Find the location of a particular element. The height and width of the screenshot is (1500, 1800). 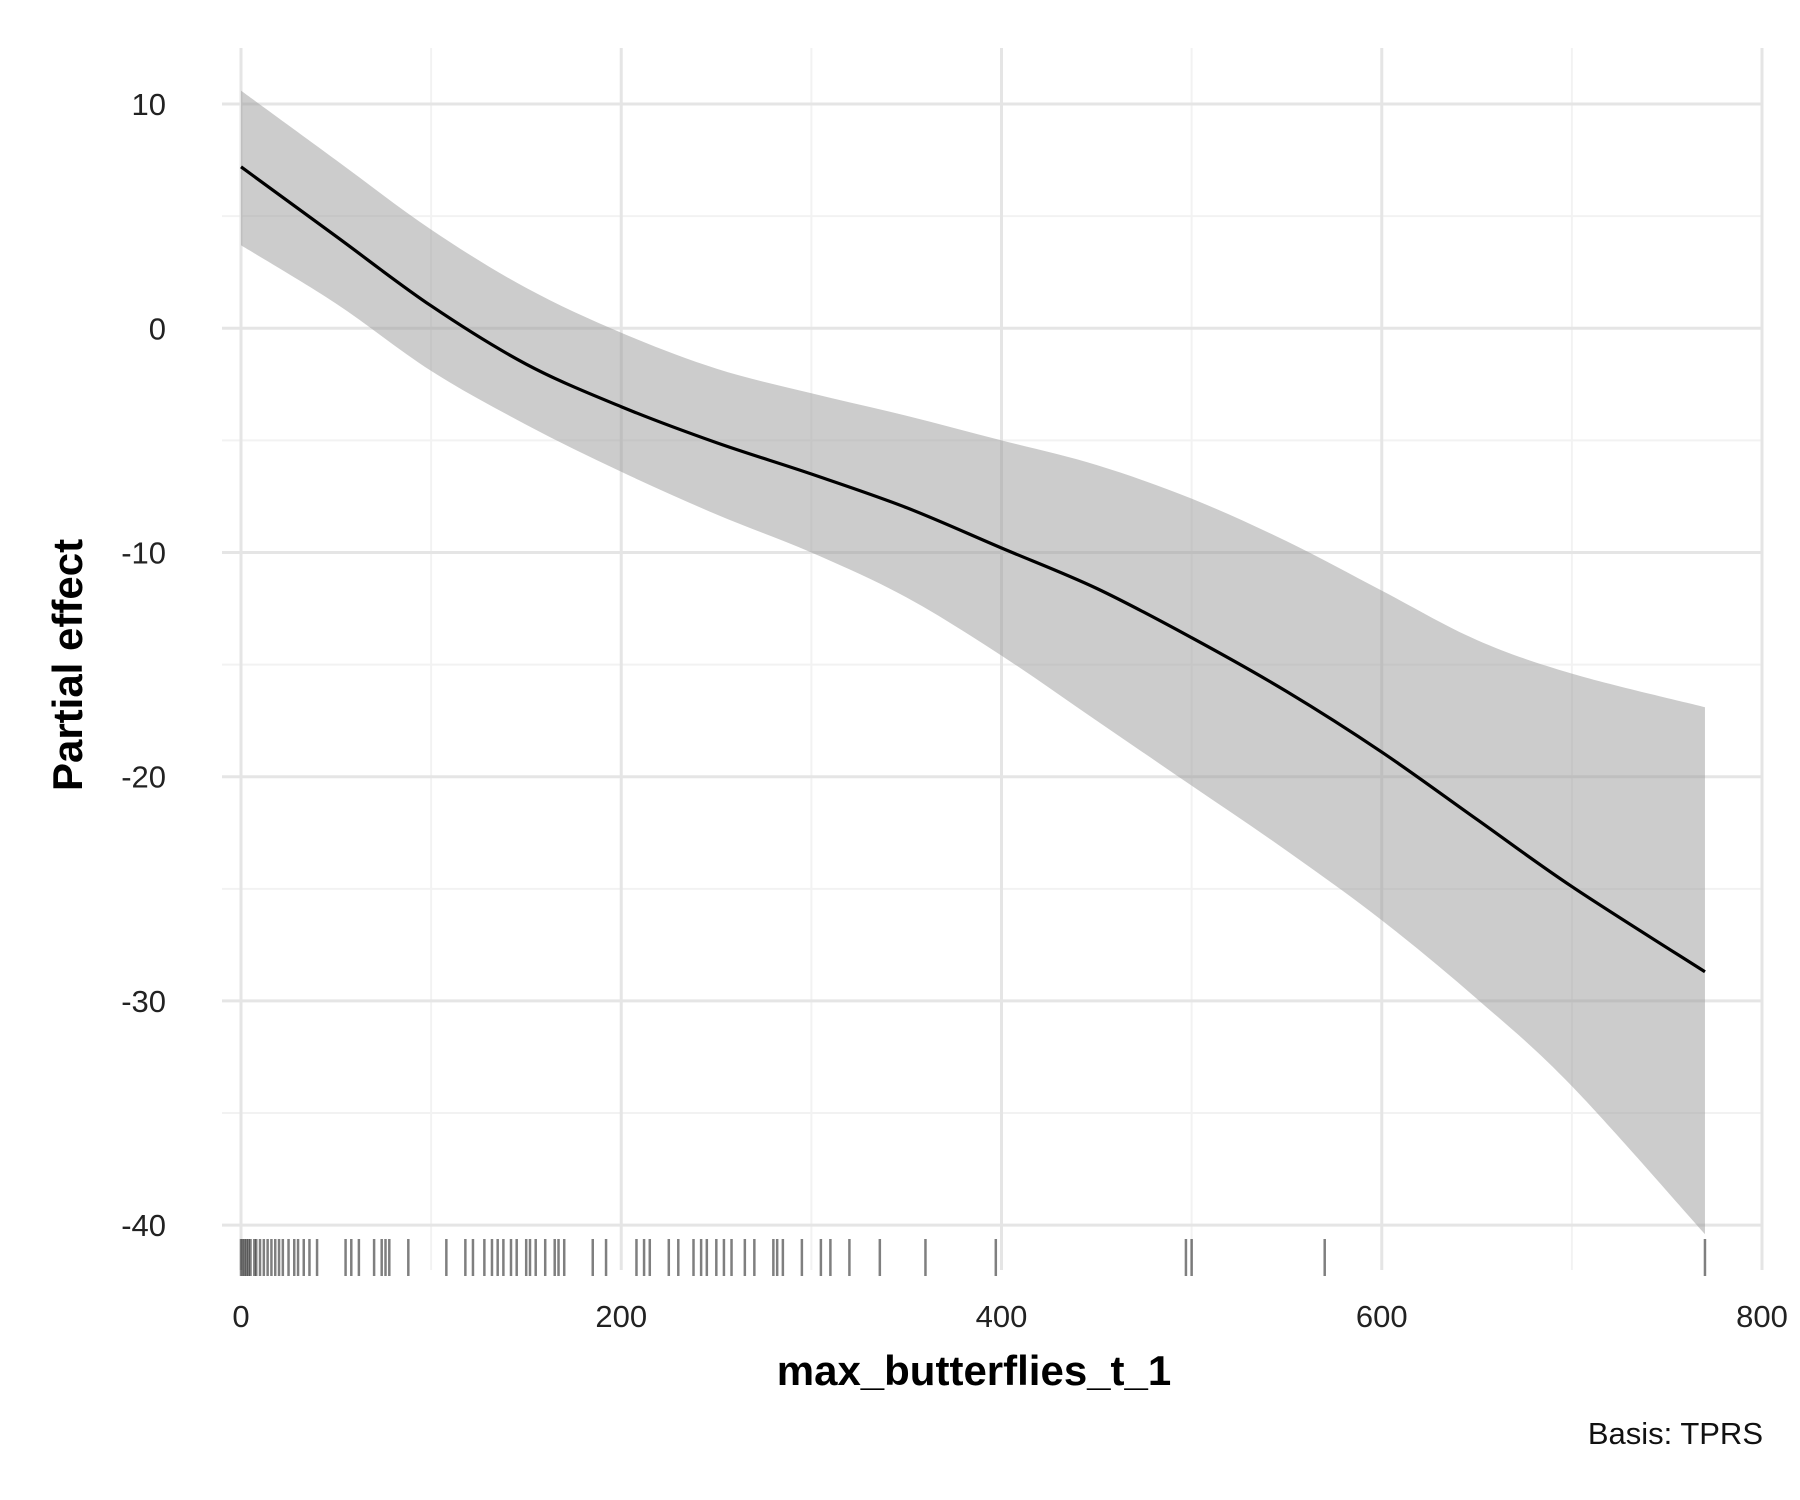

y-tick-label: 10 is located at coordinates (149, 104).